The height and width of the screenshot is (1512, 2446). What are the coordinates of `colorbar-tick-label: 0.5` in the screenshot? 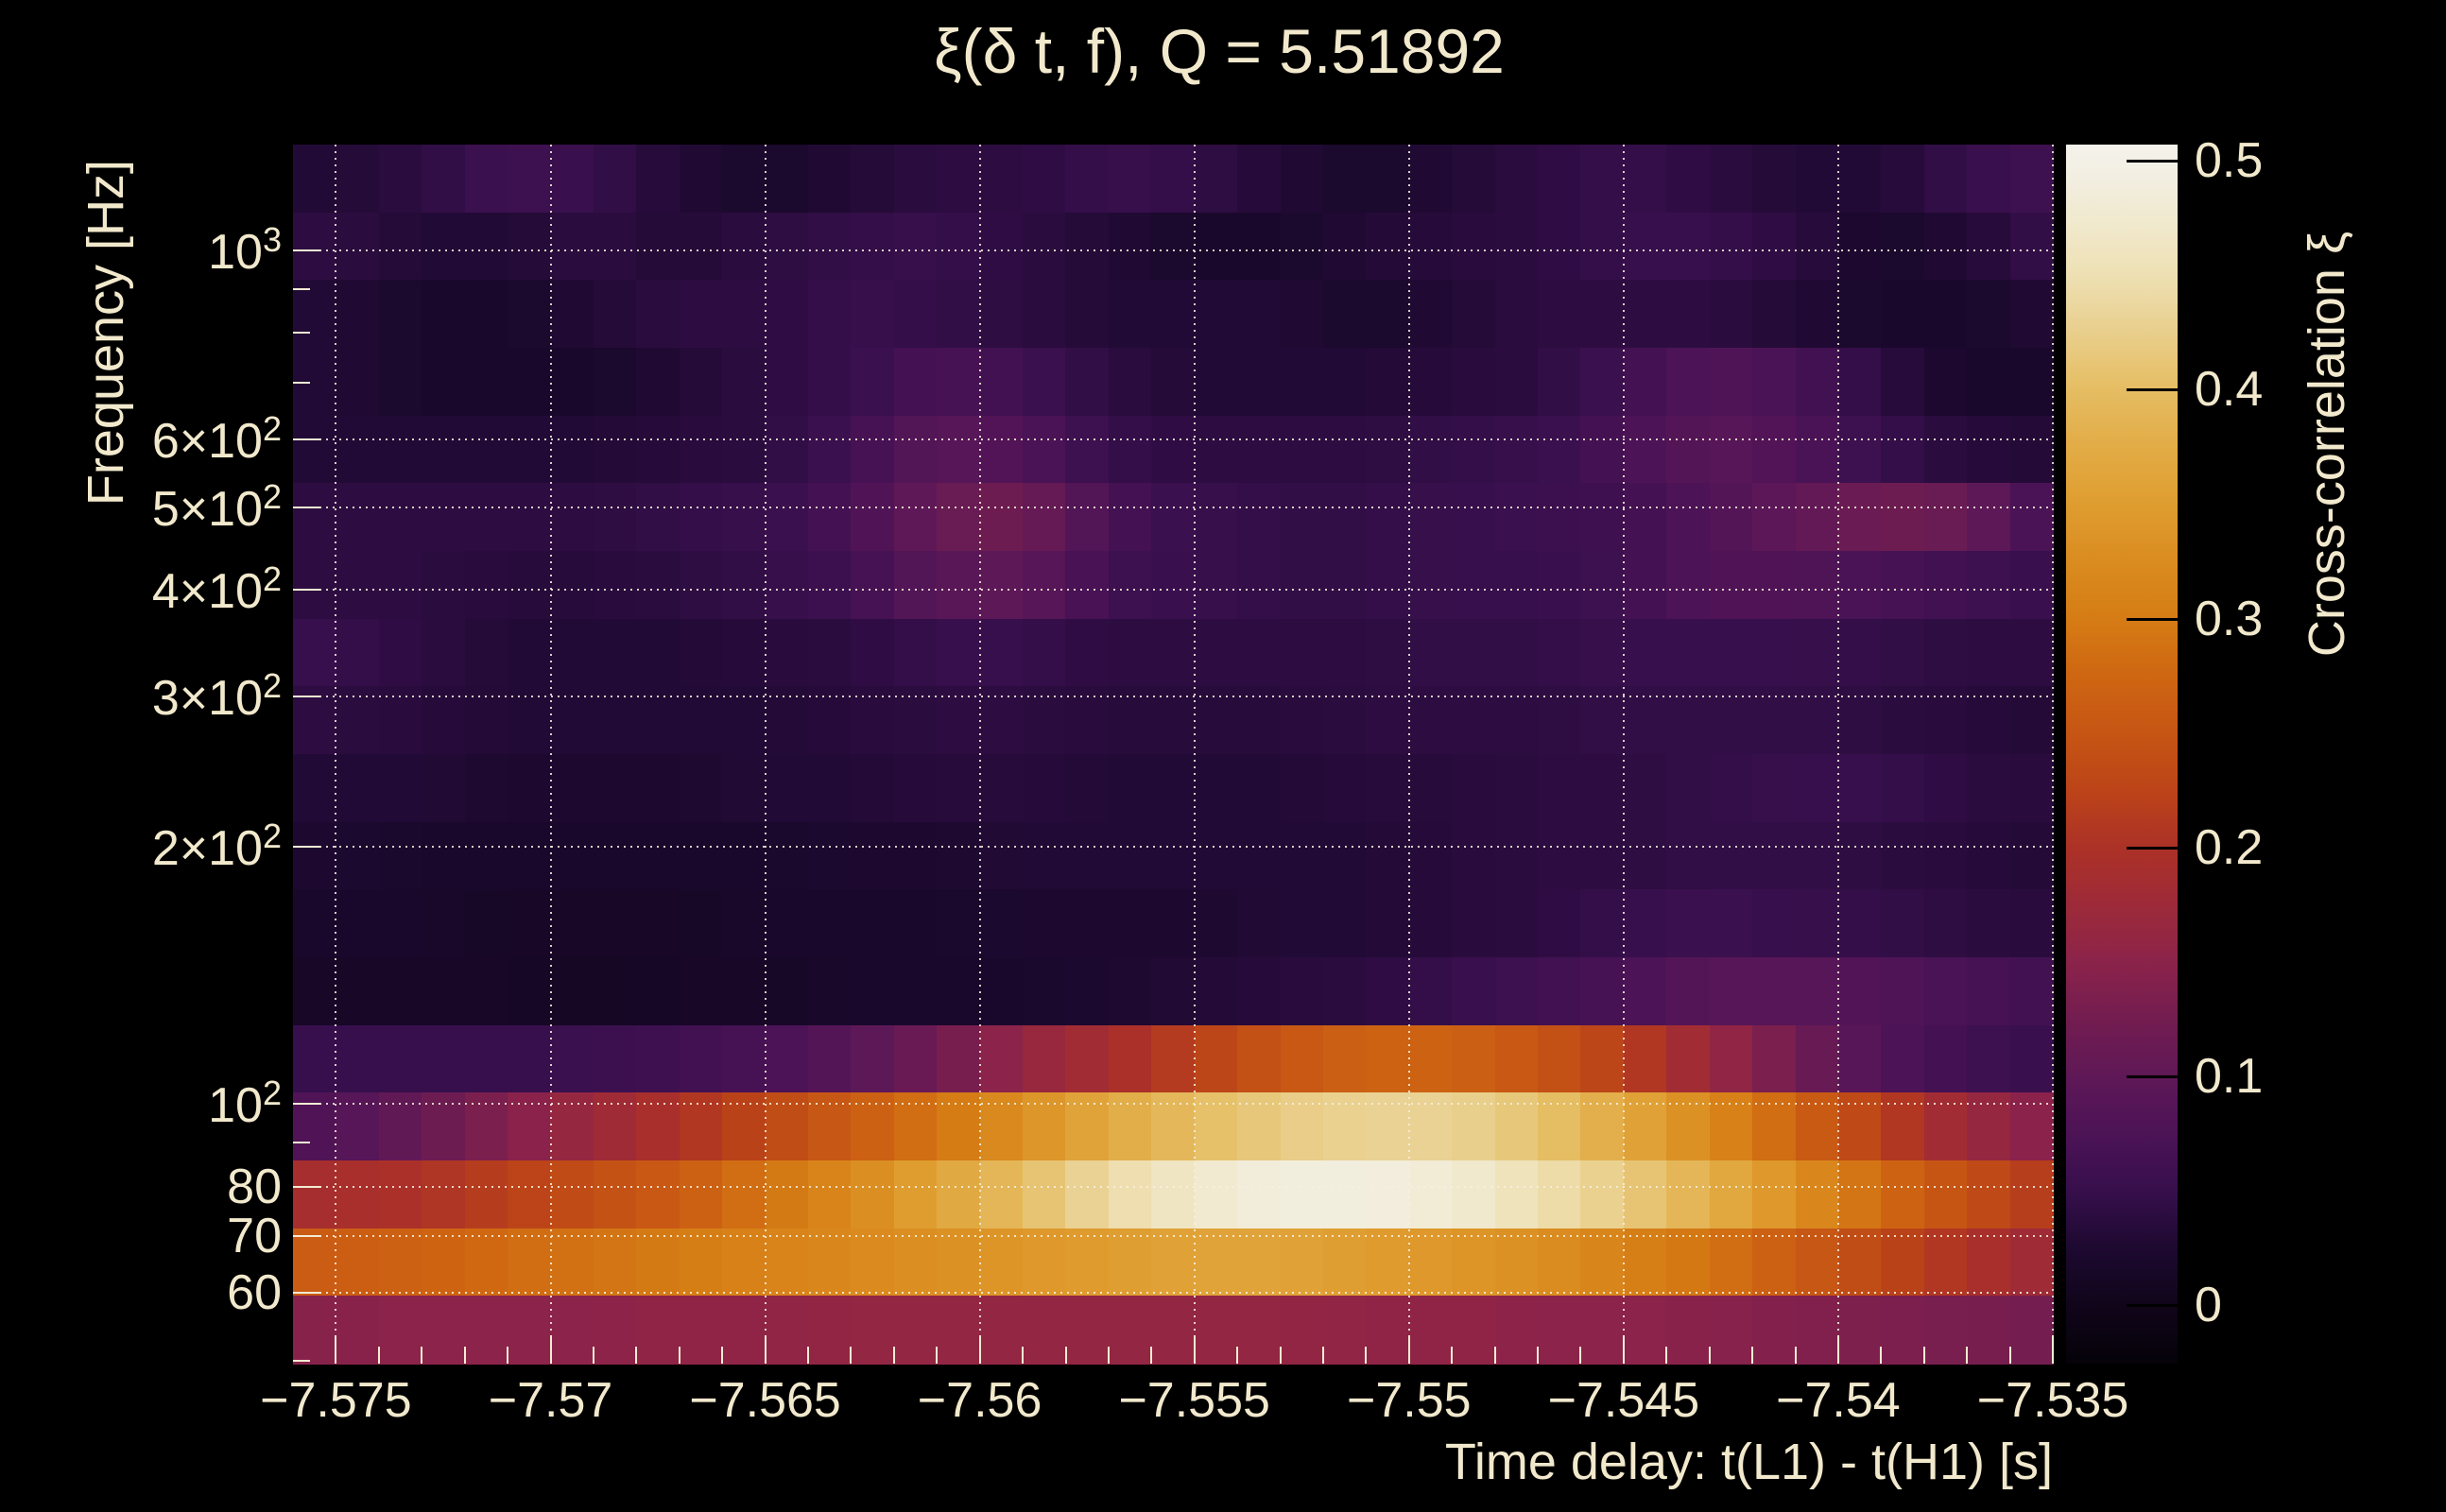 It's located at (2229, 160).